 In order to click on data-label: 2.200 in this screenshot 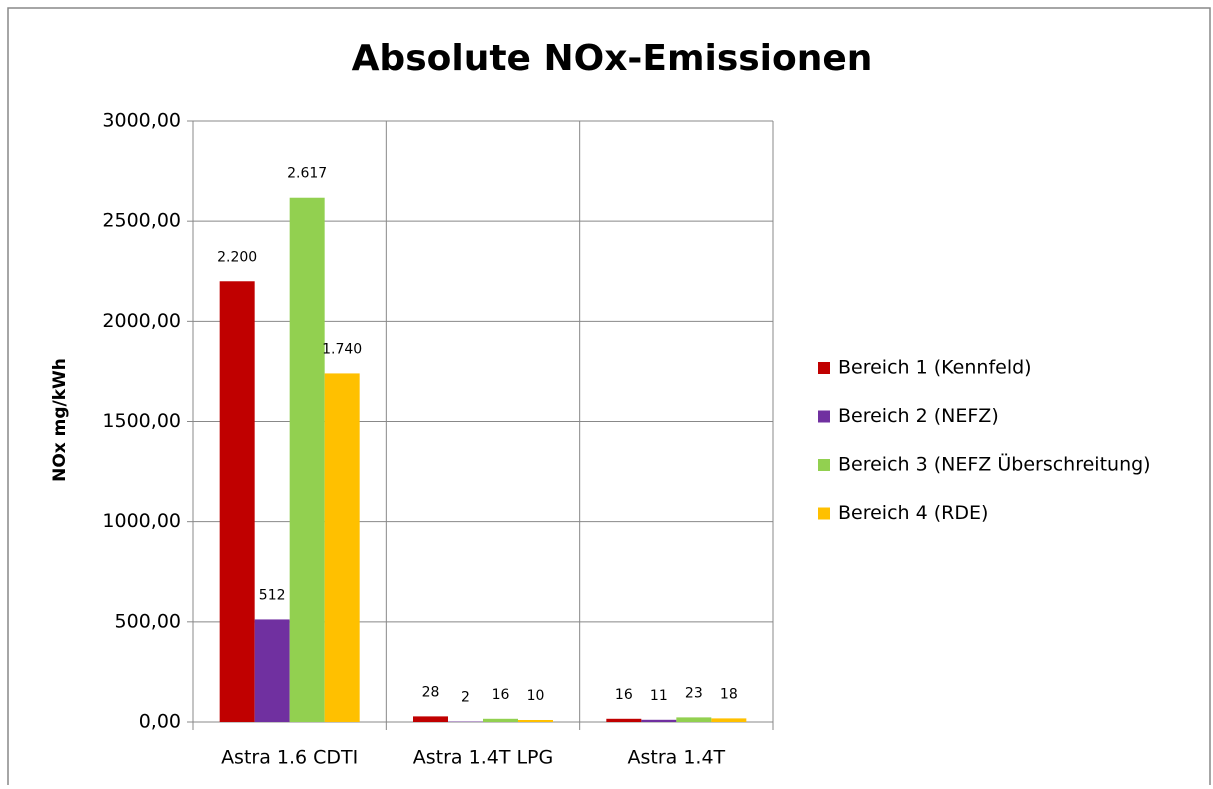, I will do `click(237, 257)`.